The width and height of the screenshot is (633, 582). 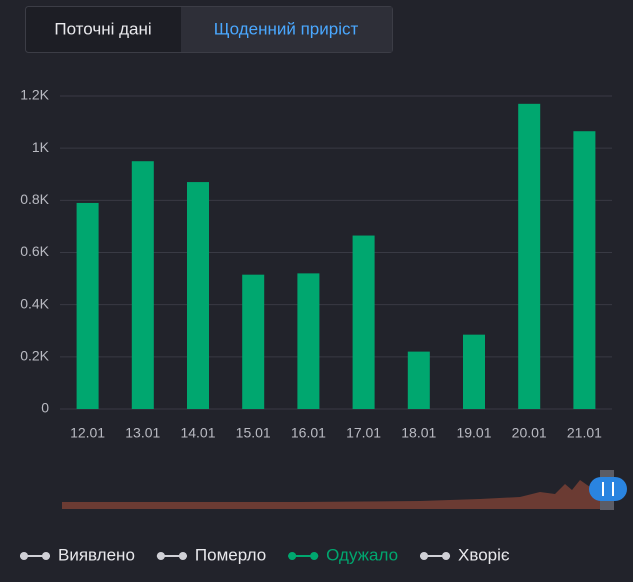 I want to click on legend-item: Одужало, so click(x=343, y=554).